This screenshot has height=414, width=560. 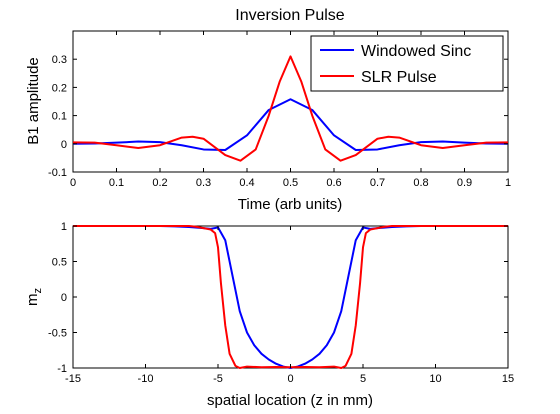 What do you see at coordinates (435, 379) in the screenshot?
I see `bottom-x-tick-label: 10` at bounding box center [435, 379].